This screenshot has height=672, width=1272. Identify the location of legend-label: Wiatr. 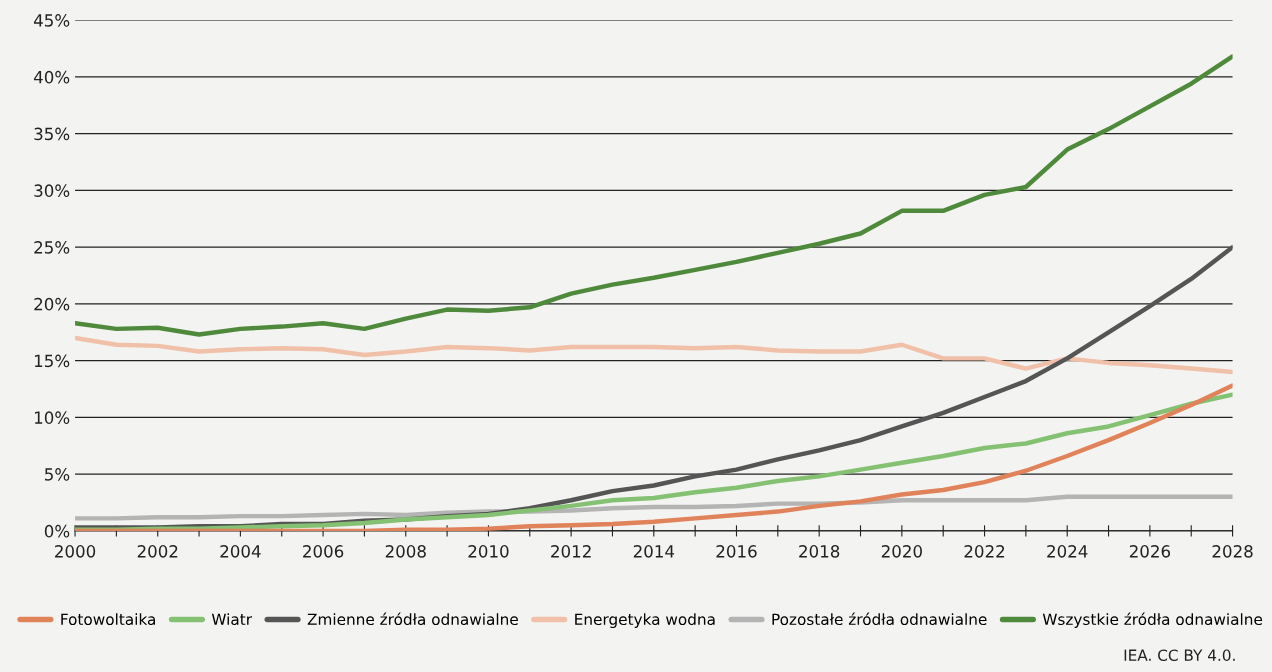
(232, 619).